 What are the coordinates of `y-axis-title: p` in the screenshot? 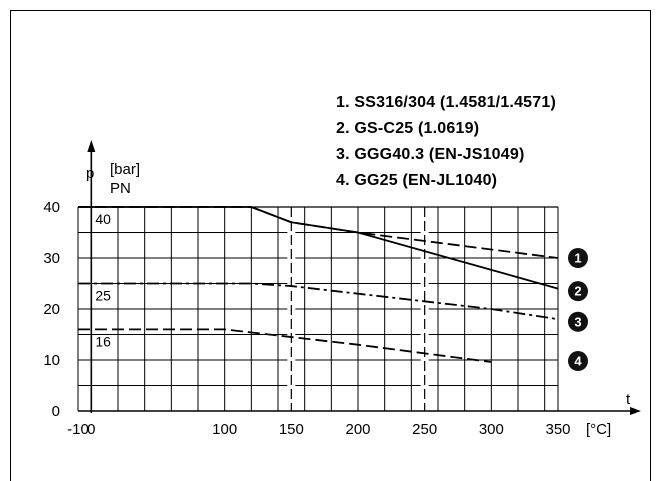 It's located at (90, 173).